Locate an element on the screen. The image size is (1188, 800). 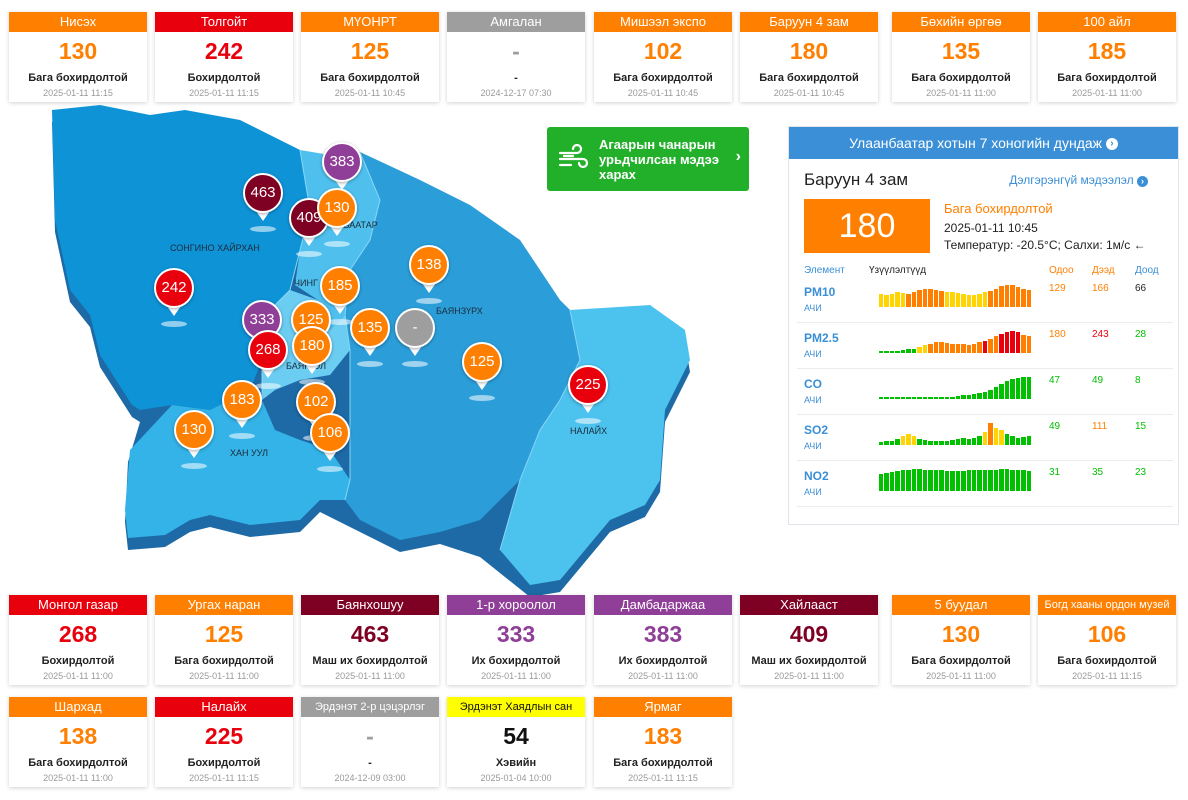
station-card: Нисэх 130 Бага бохирдолтой 2025-01-11 11:15 is located at coordinates (78, 57).